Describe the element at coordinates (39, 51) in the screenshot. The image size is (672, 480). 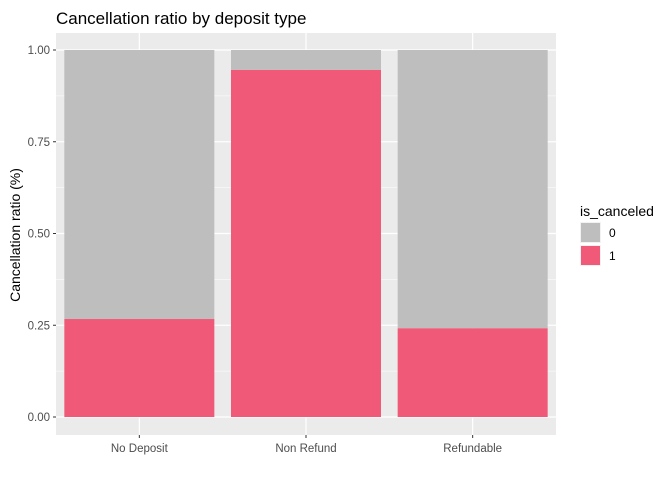
I see `y-tick-label: 1.00` at that location.